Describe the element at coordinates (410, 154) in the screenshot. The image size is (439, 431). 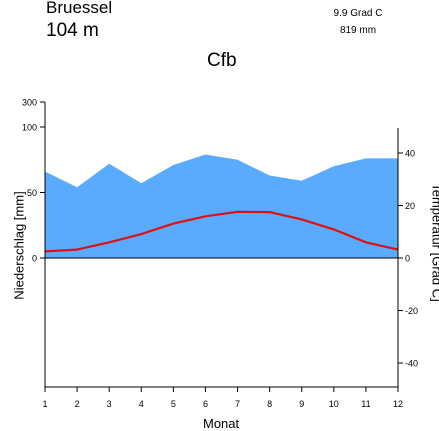
I see `temperature-tick-label: 40` at that location.